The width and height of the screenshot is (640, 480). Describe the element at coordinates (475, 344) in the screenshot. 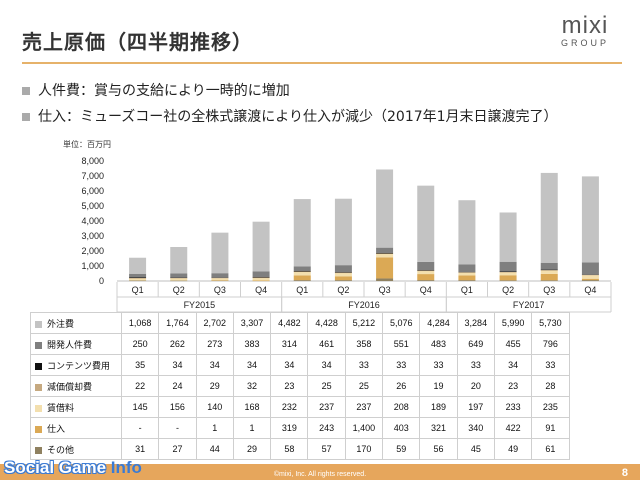

I see `value-cell: 649` at that location.